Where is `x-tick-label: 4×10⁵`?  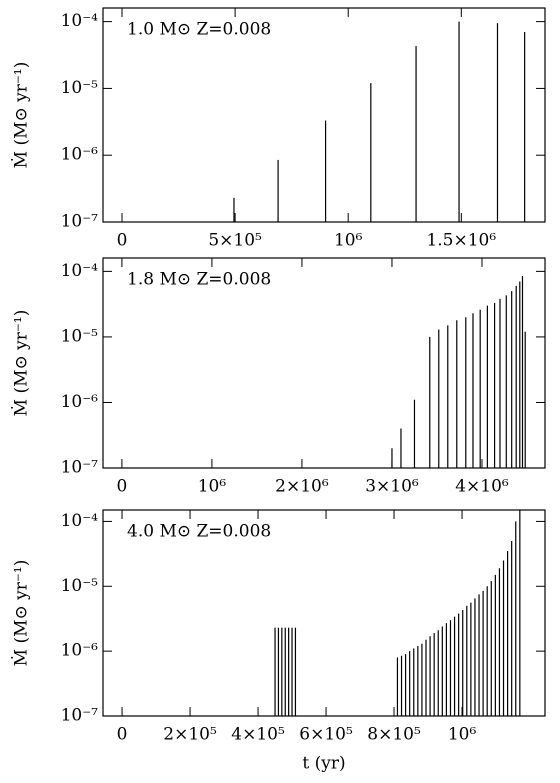
x-tick-label: 4×10⁵ is located at coordinates (258, 735).